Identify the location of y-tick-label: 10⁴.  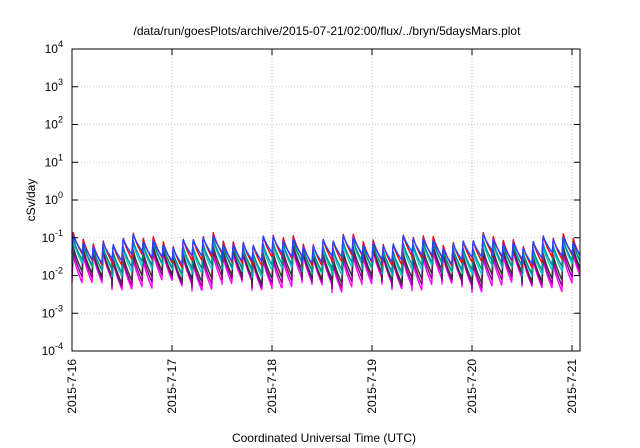
(54, 47).